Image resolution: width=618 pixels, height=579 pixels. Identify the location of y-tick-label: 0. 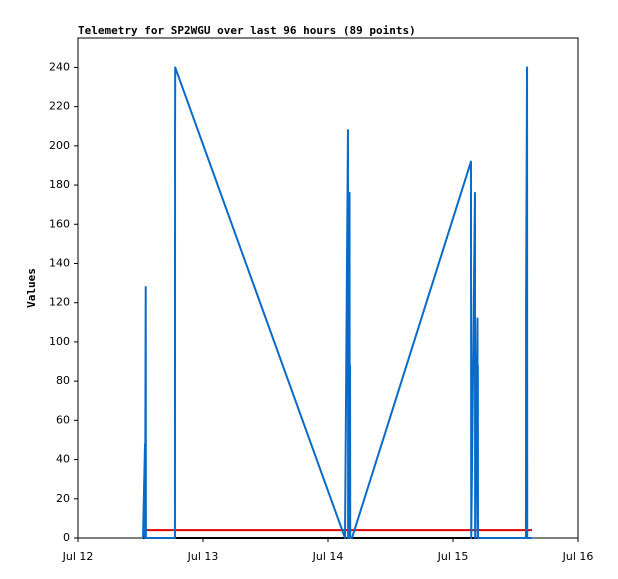
(66, 537).